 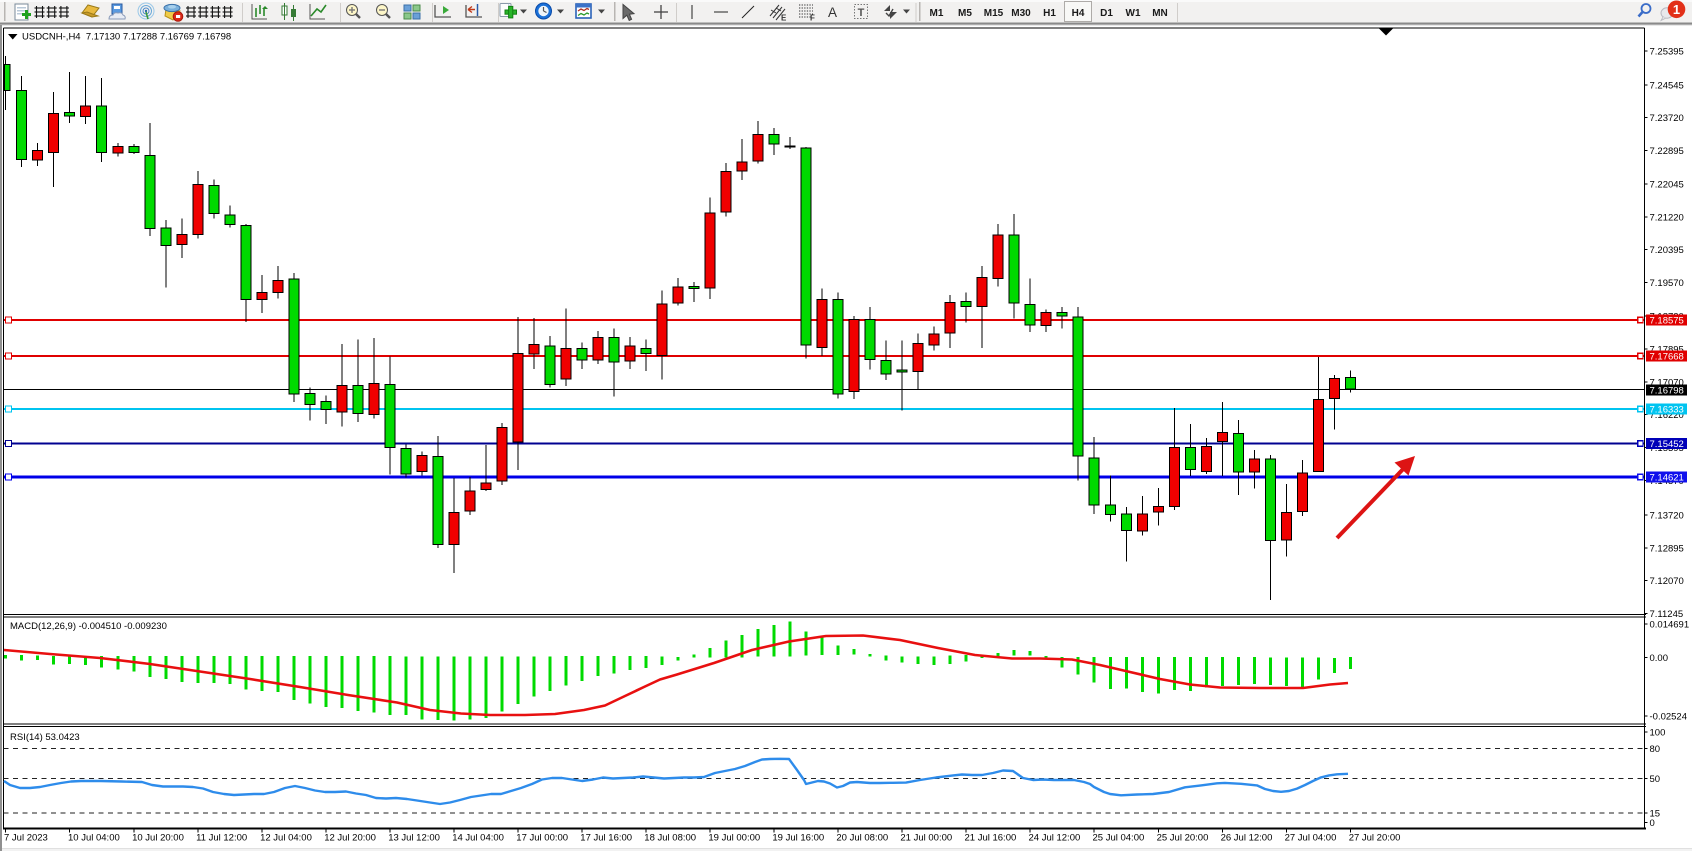 I want to click on svg-text: 7.25395, so click(x=1667, y=52).